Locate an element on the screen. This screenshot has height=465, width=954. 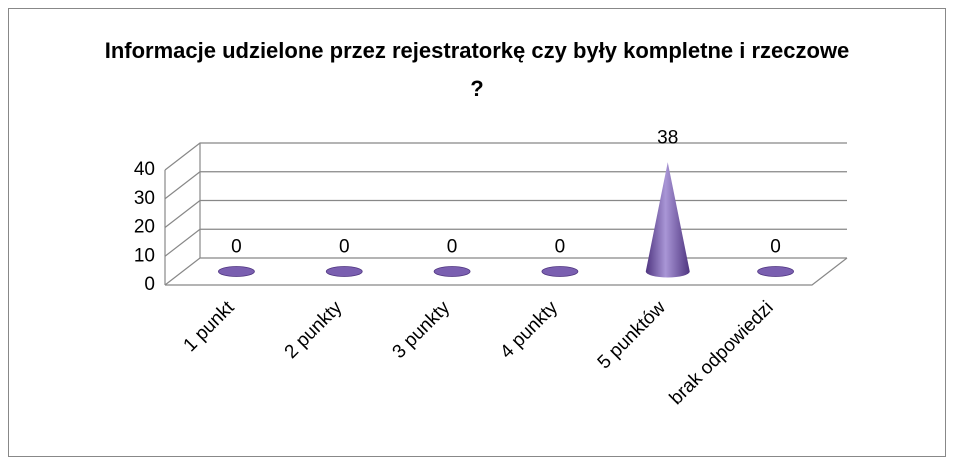
y-tick-label: 0 is located at coordinates (149, 284).